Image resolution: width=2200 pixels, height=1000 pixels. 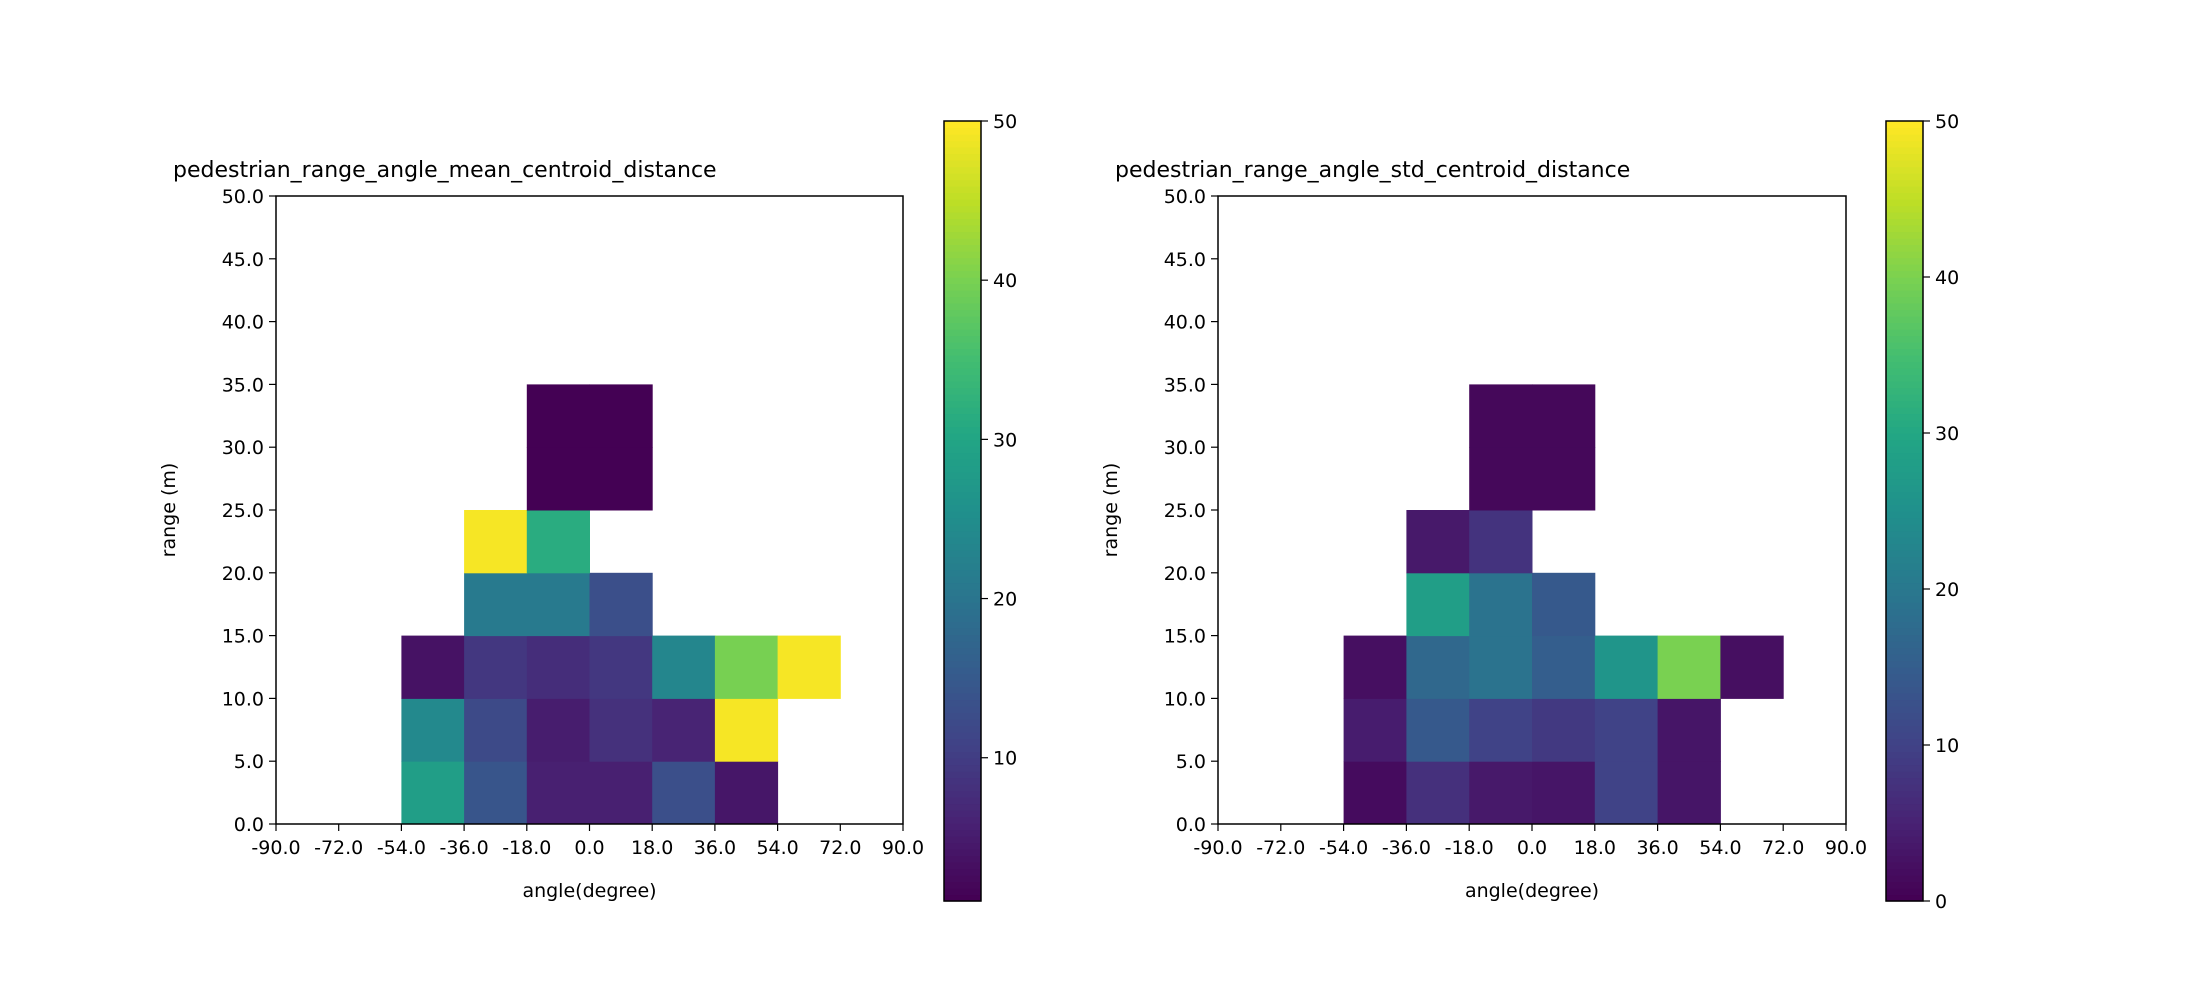 I want to click on colorbar-mean: 10 20 30 40 50, so click(x=980, y=506).